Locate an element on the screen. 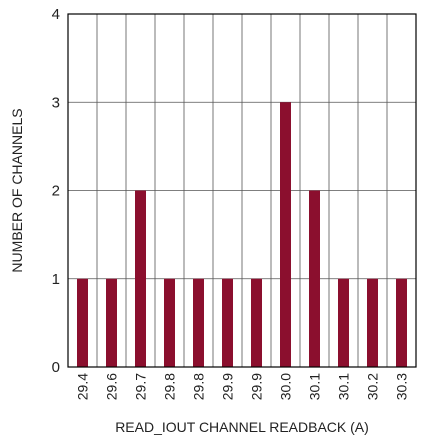 This screenshot has width=429, height=439. y-tick-label: 1 is located at coordinates (56, 279).